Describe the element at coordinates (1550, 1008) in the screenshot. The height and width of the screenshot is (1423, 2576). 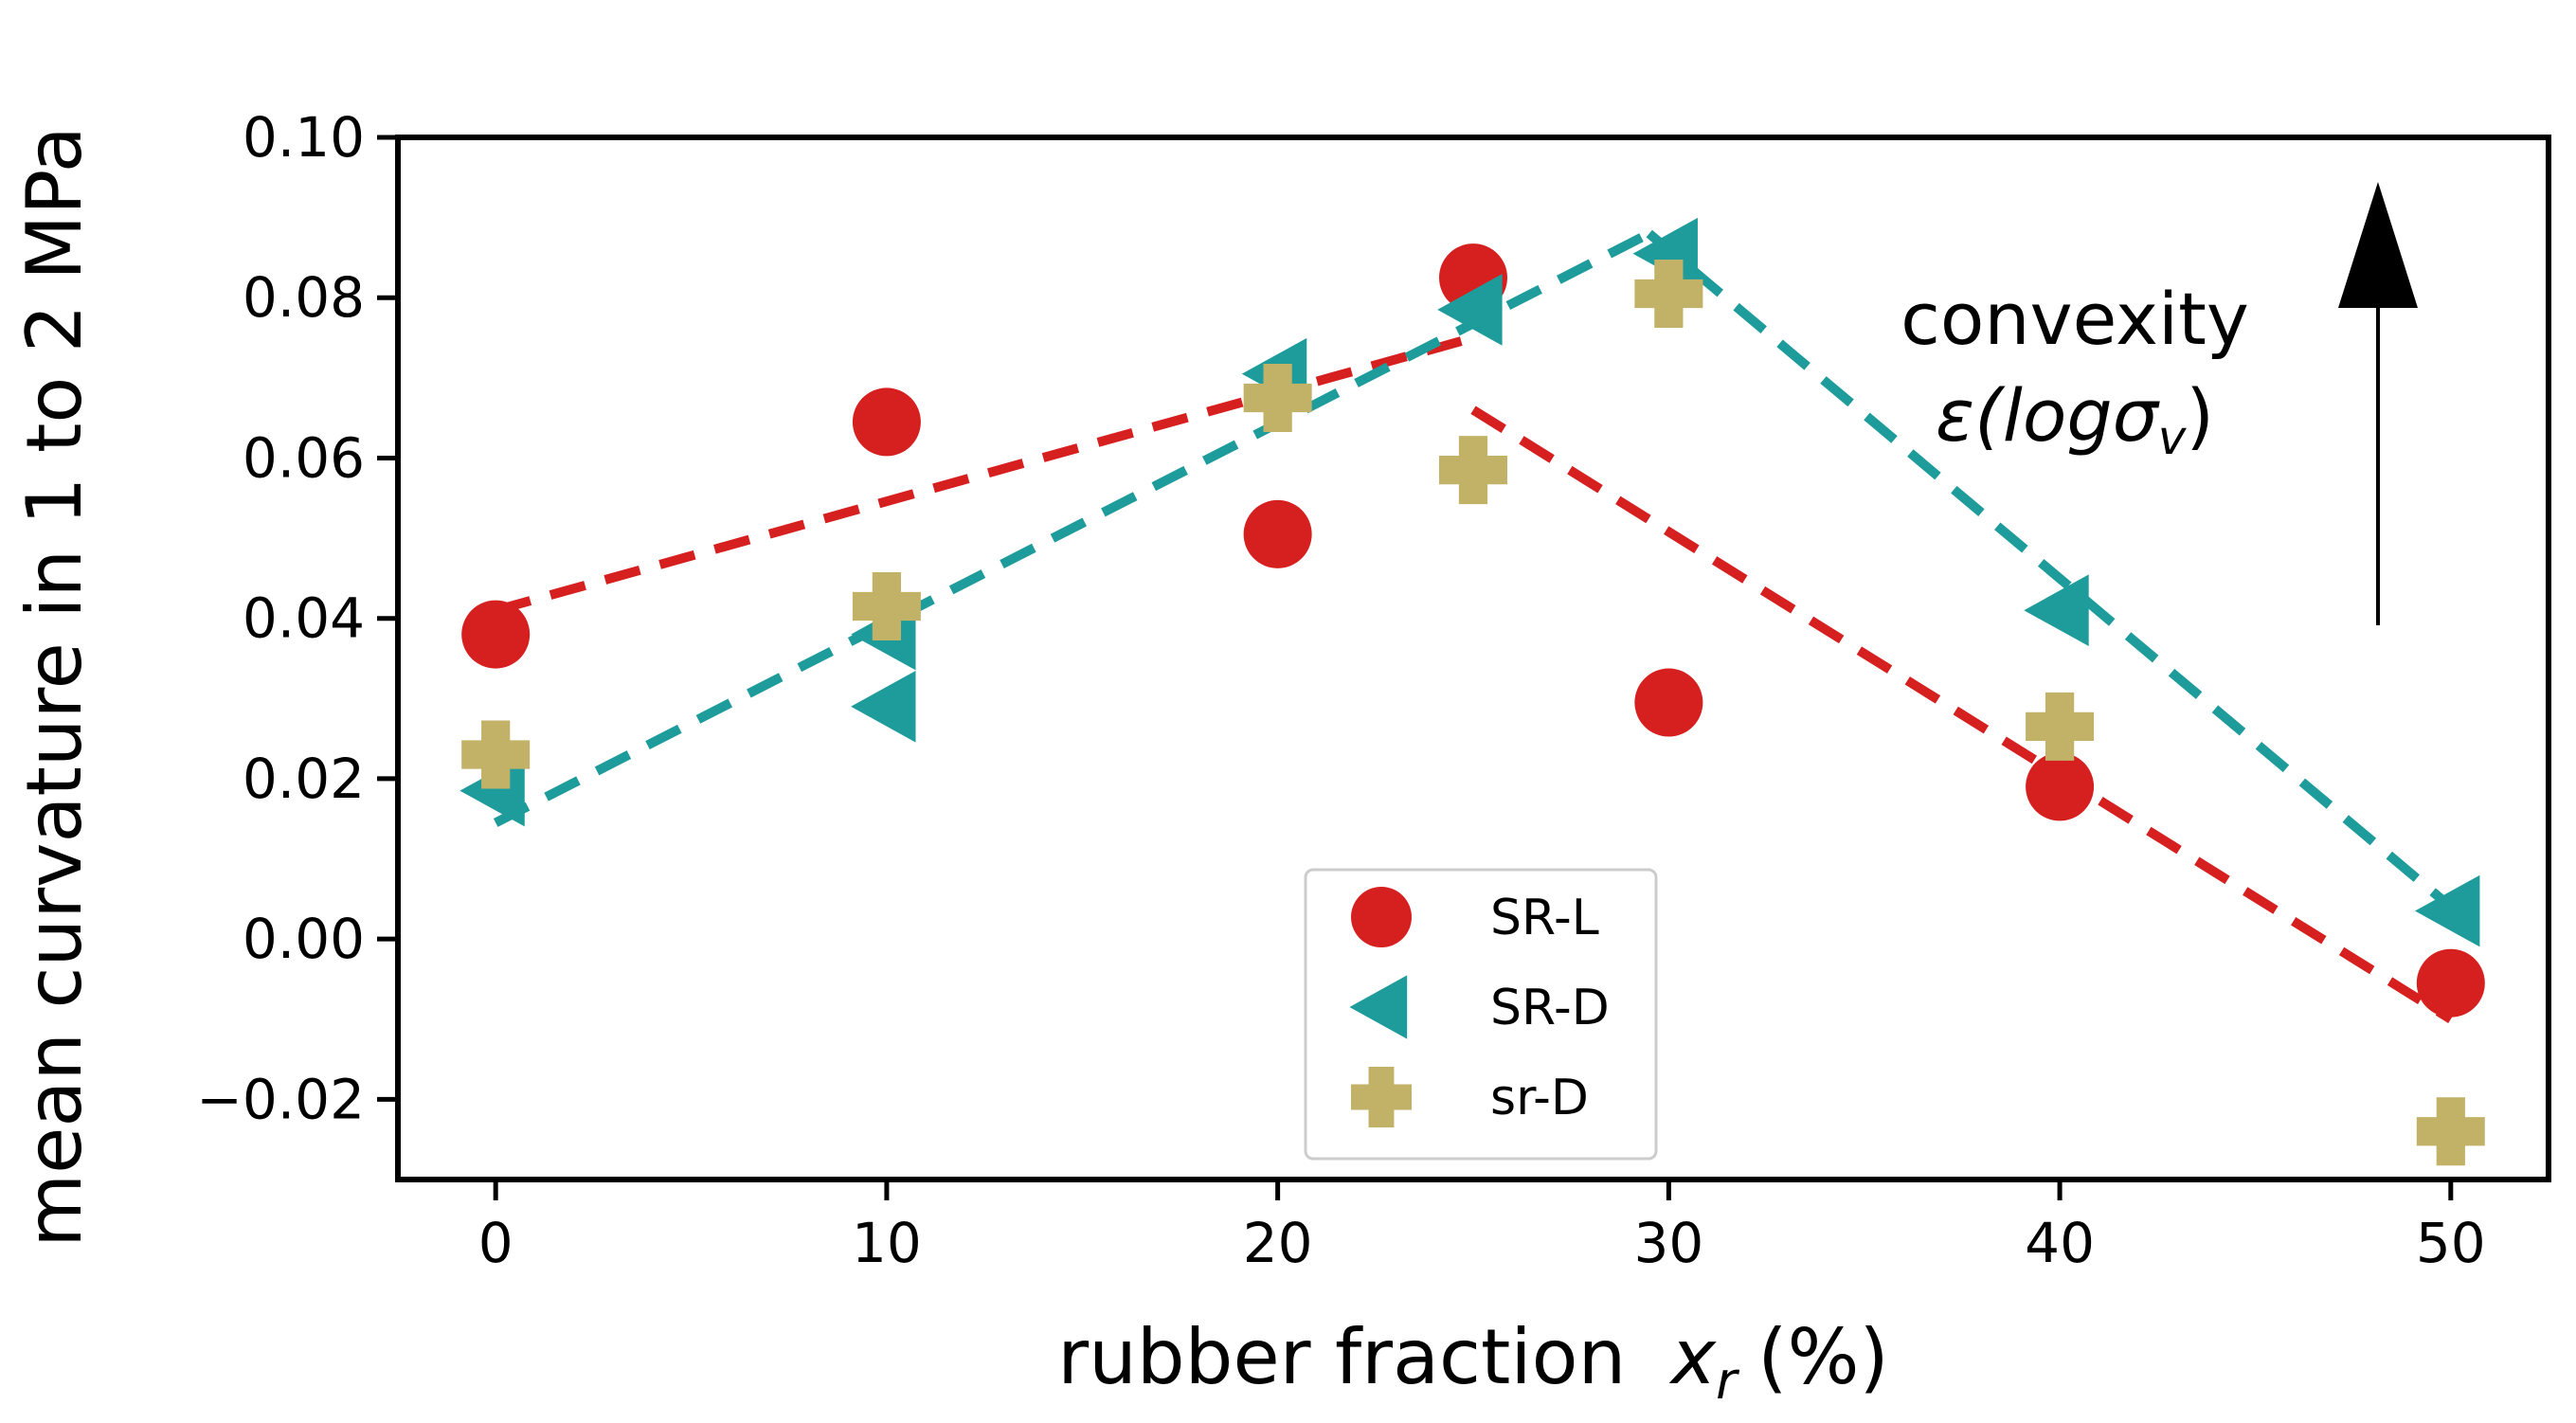
I see `legend-label-sr-d: SR-D` at that location.